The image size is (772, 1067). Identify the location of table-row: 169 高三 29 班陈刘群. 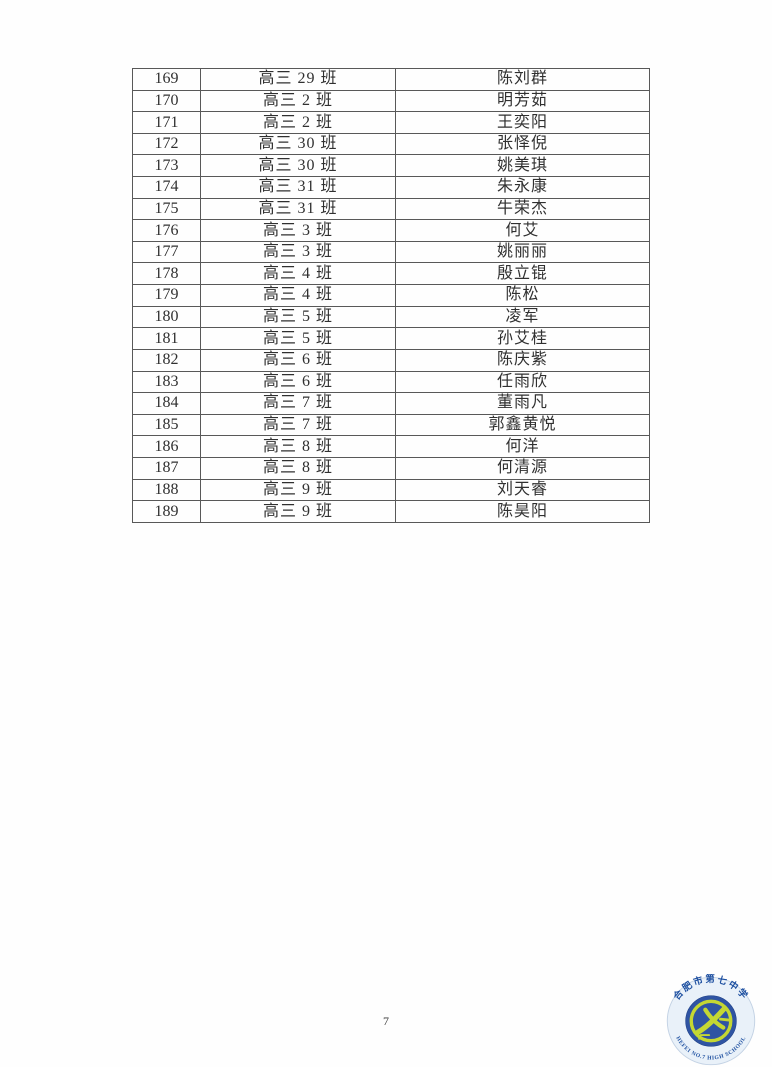
(391, 79).